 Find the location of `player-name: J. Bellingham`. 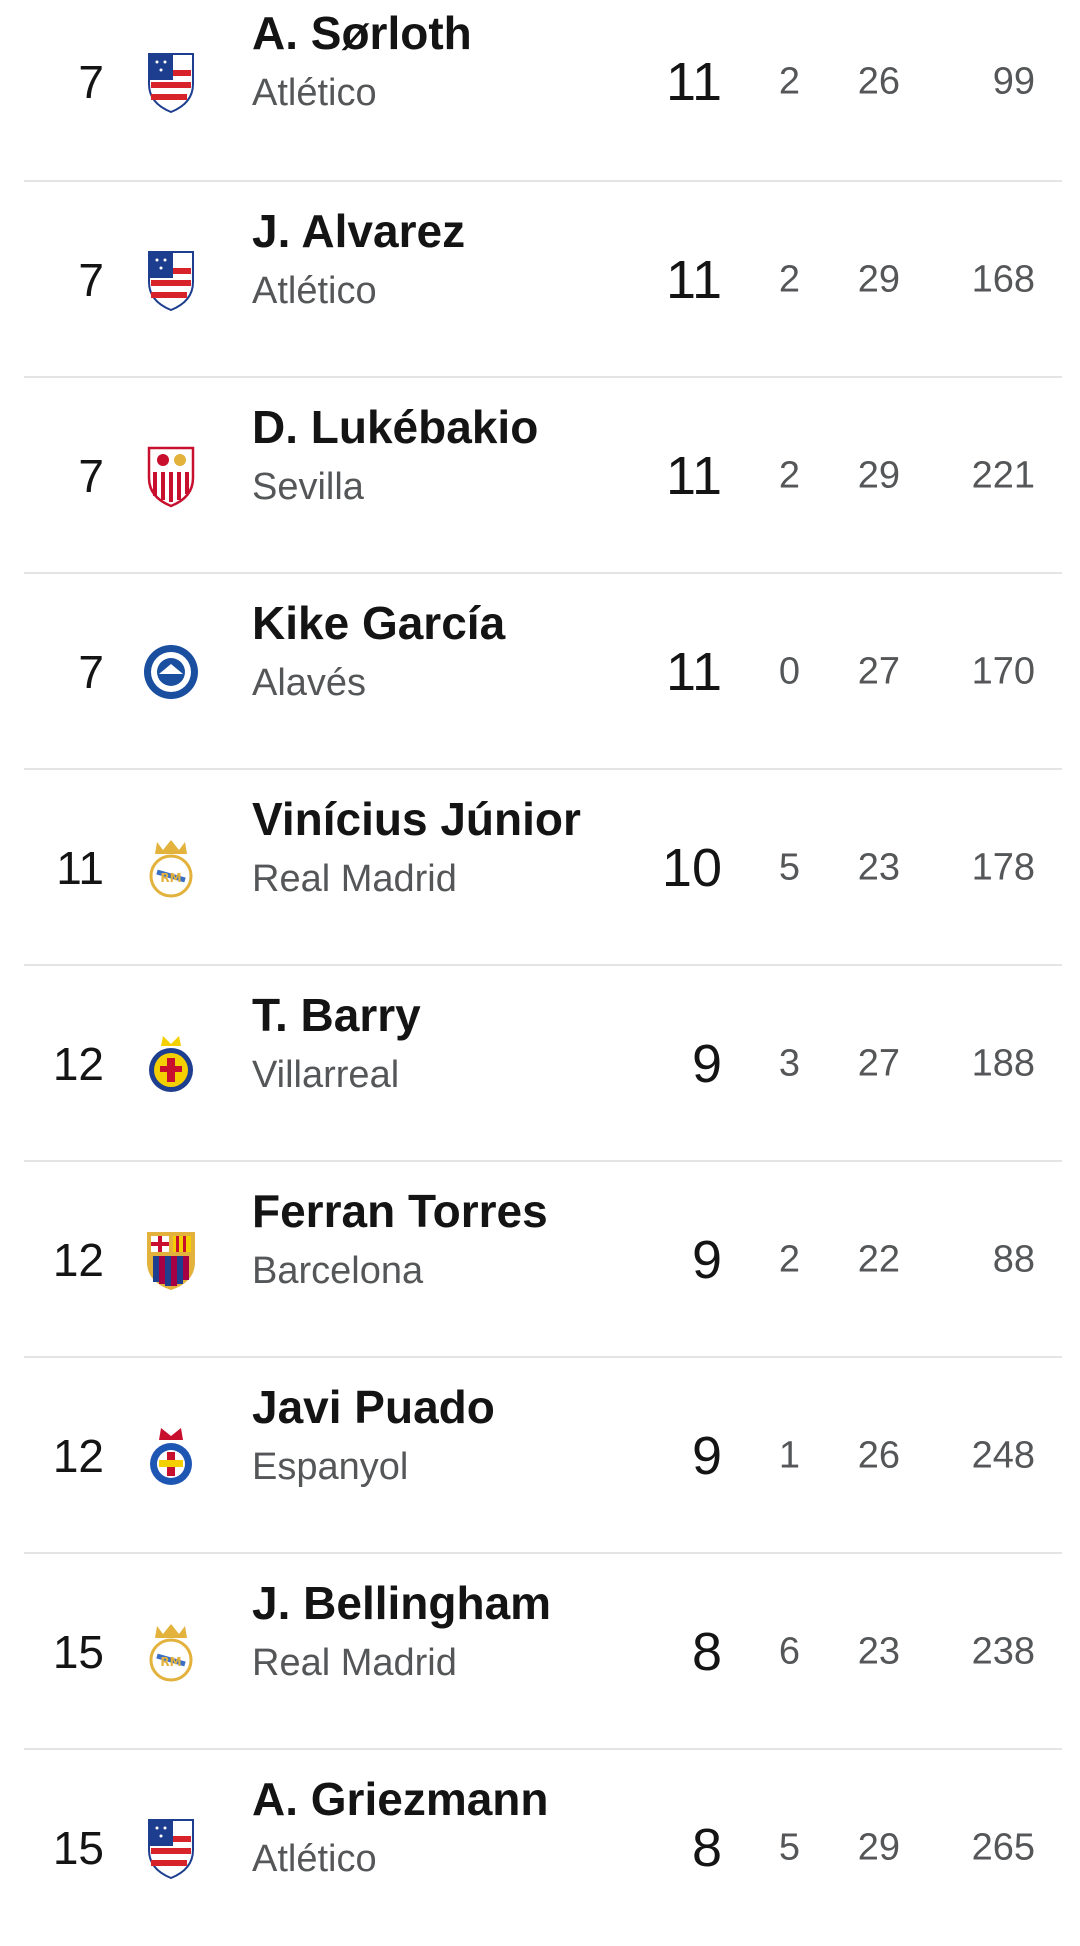

player-name: J. Bellingham is located at coordinates (402, 1603).